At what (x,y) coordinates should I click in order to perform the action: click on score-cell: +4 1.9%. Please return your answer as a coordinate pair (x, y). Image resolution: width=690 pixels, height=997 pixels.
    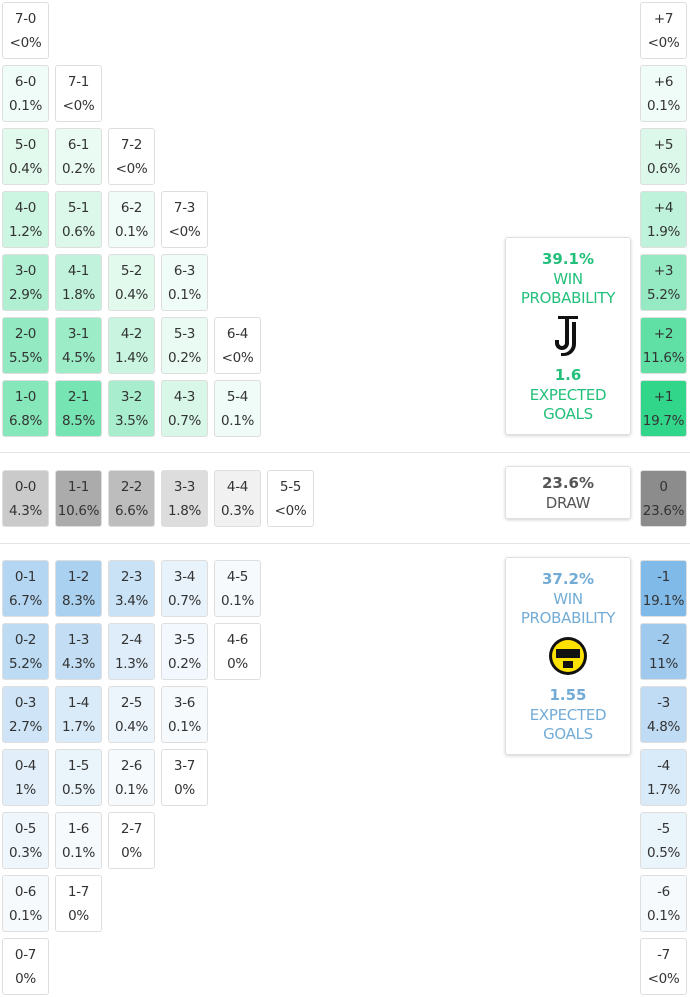
    Looking at the image, I should click on (663, 219).